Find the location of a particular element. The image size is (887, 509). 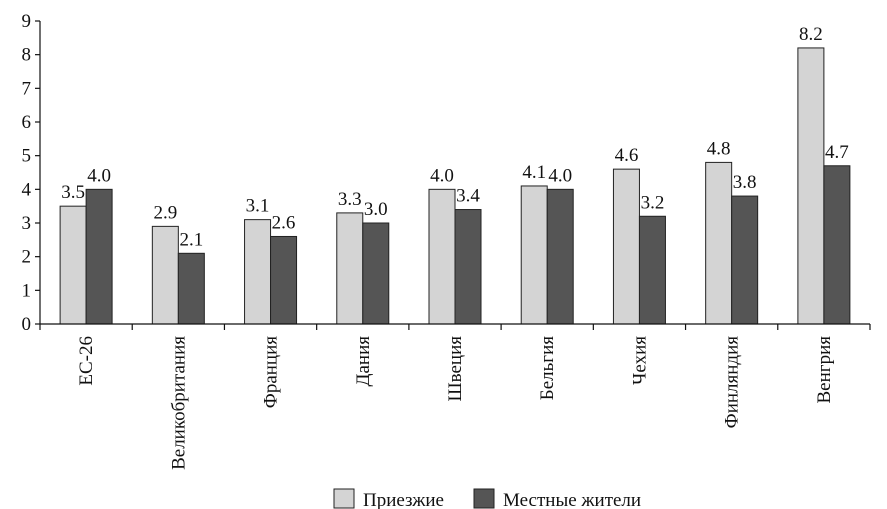

data-label-arrivals: 4.1 is located at coordinates (534, 172).